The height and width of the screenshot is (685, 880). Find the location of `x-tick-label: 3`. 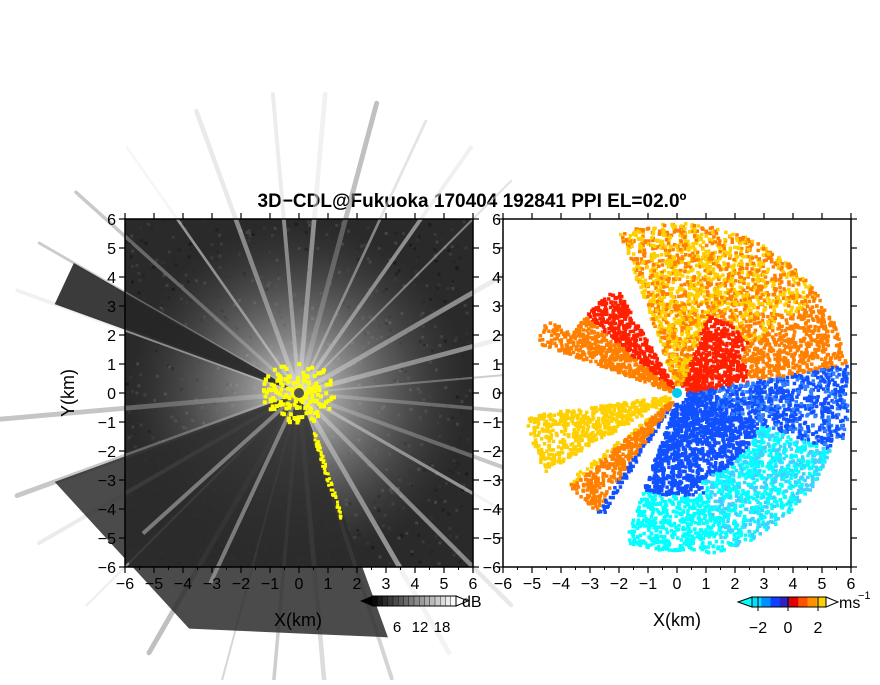

x-tick-label: 3 is located at coordinates (386, 584).